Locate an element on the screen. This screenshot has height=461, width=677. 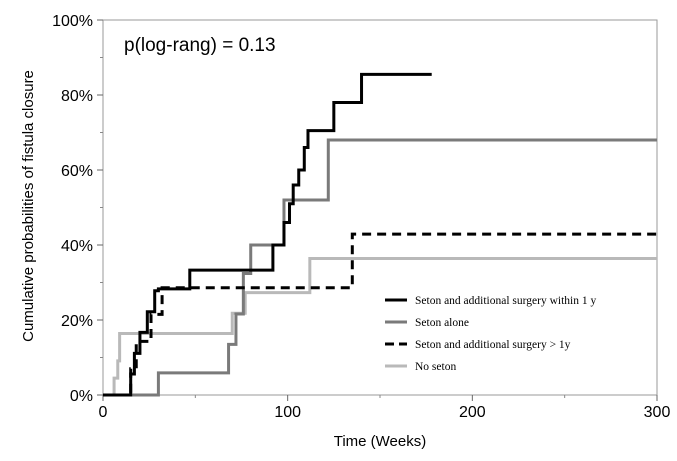
x-tick-label: 200 is located at coordinates (472, 412).